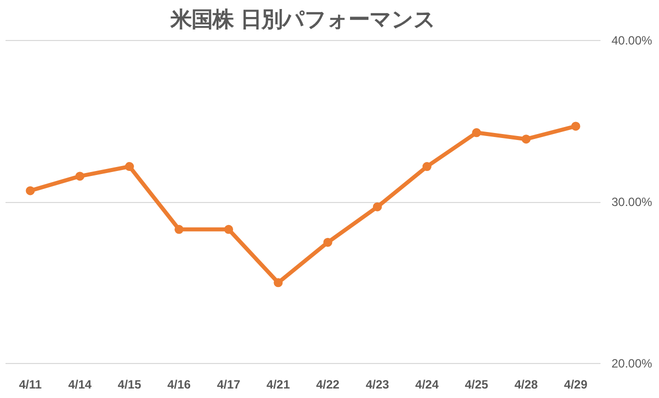 The height and width of the screenshot is (398, 659). Describe the element at coordinates (476, 385) in the screenshot. I see `x-tick-label: 4/25` at that location.